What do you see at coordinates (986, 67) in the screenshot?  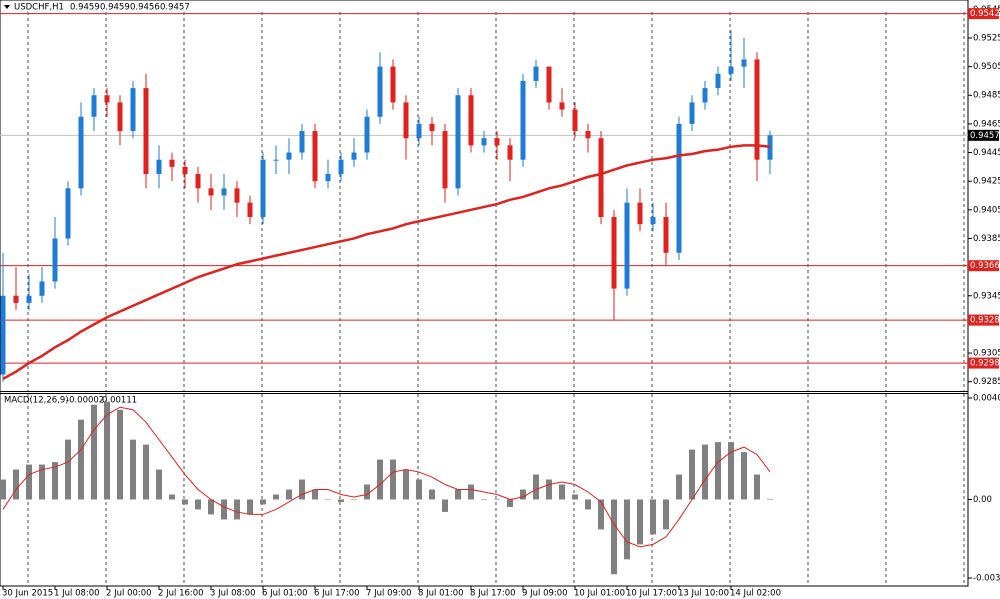 I see `y-tick-label: 0.9505` at bounding box center [986, 67].